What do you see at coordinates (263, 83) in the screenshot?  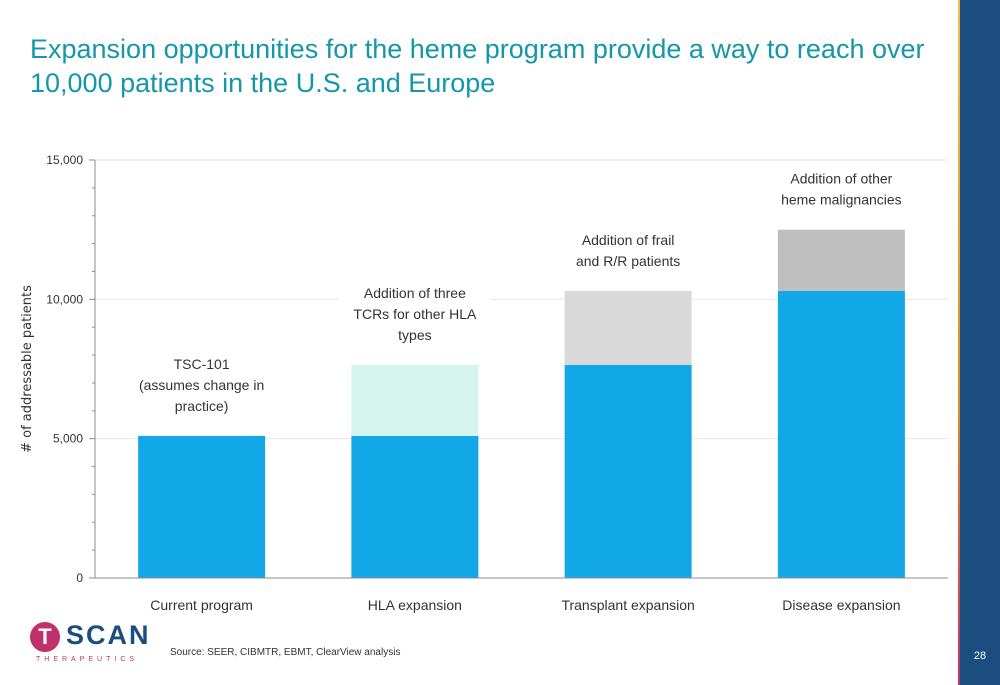 I see `title-line-2: 10,000 patients in the U.S. and Europe` at bounding box center [263, 83].